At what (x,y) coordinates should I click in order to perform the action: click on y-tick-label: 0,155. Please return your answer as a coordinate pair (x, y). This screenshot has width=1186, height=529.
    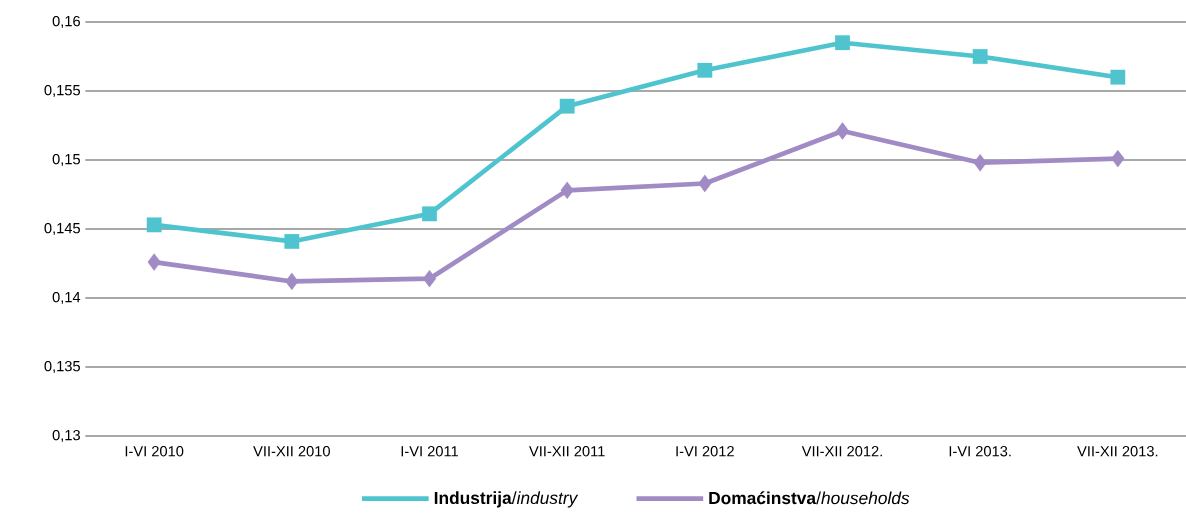
    Looking at the image, I should click on (62, 91).